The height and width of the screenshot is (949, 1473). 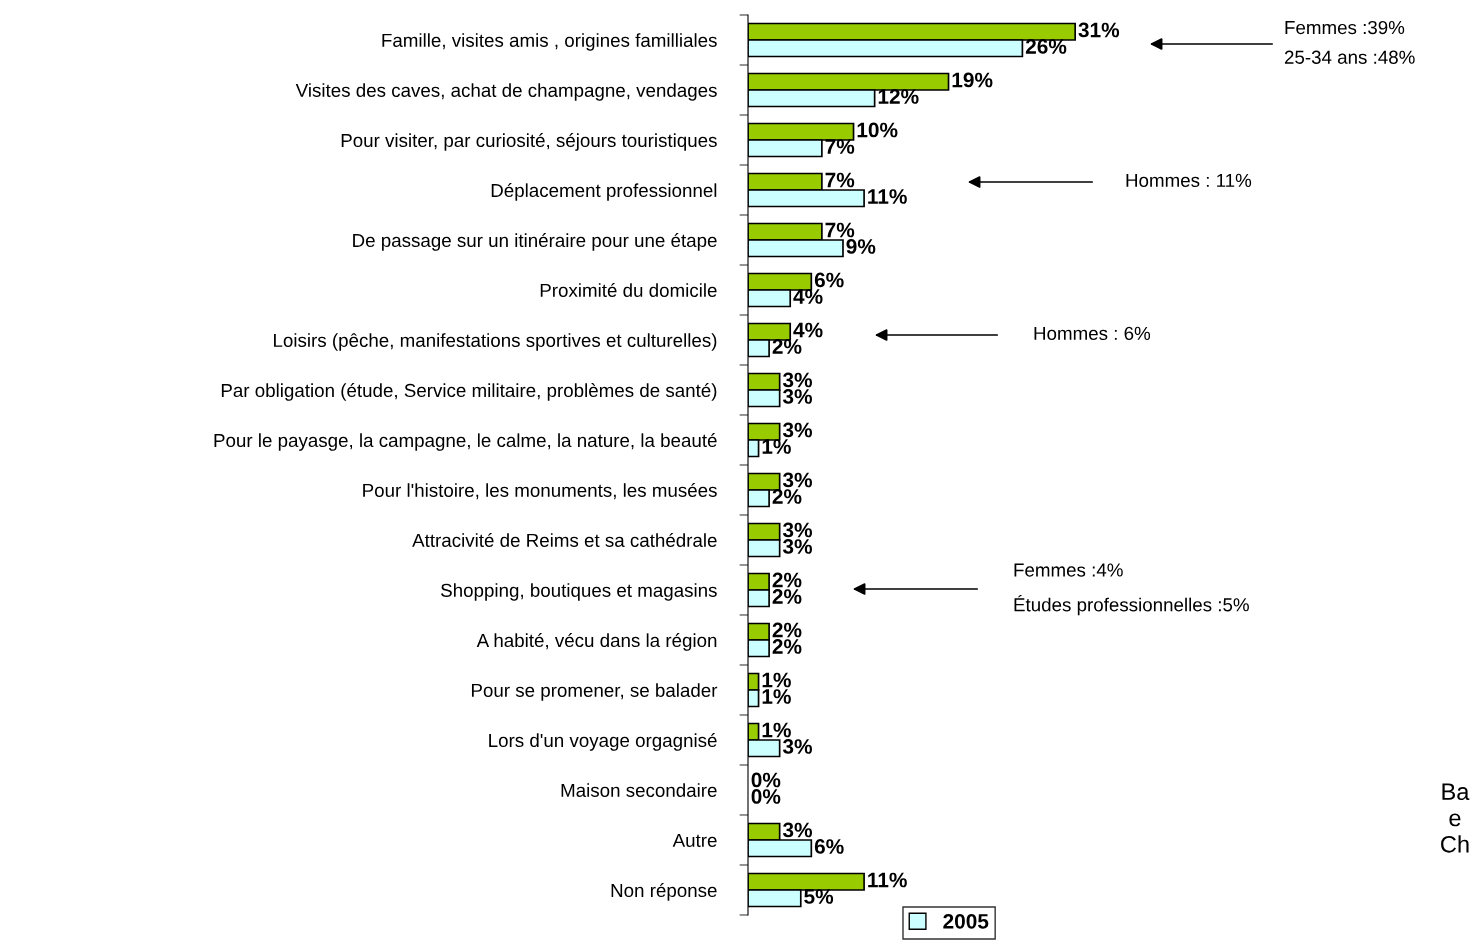 I want to click on y-tick-label: Non réponse, so click(x=664, y=892).